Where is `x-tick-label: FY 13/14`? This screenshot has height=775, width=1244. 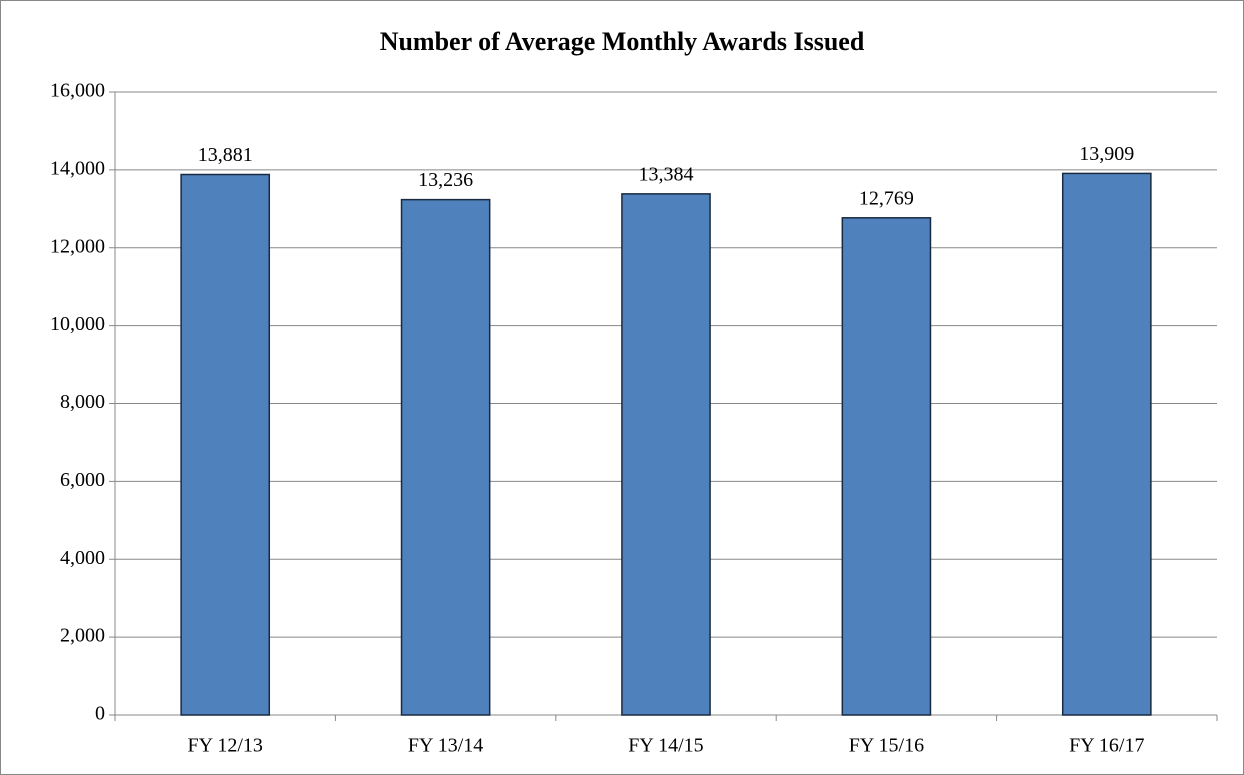
x-tick-label: FY 13/14 is located at coordinates (445, 746).